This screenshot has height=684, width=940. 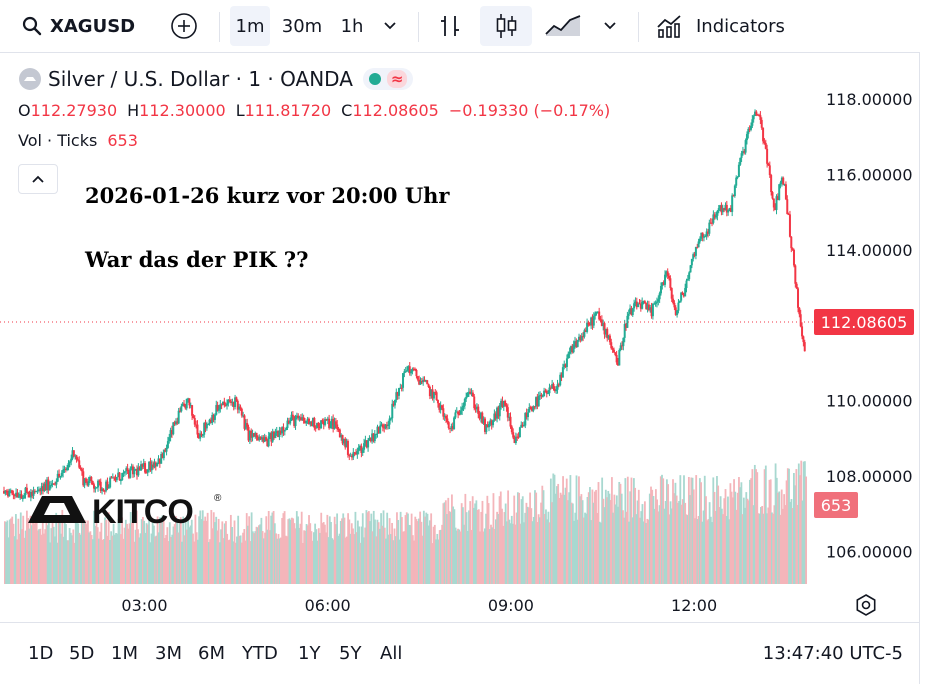 I want to click on range-6m-button: 6M, so click(x=211, y=653).